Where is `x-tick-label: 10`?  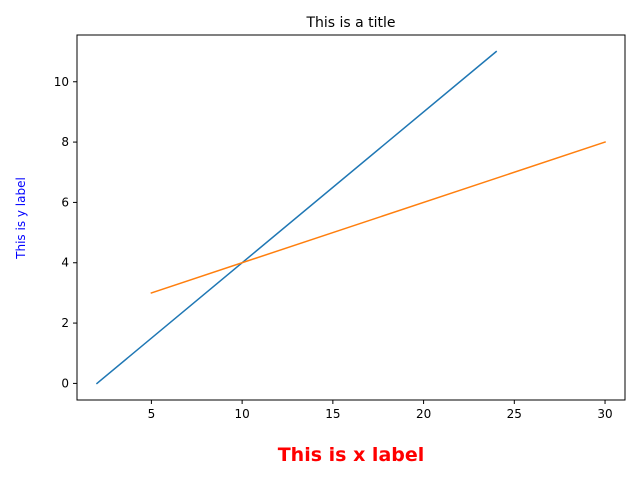 x-tick-label: 10 is located at coordinates (241, 414).